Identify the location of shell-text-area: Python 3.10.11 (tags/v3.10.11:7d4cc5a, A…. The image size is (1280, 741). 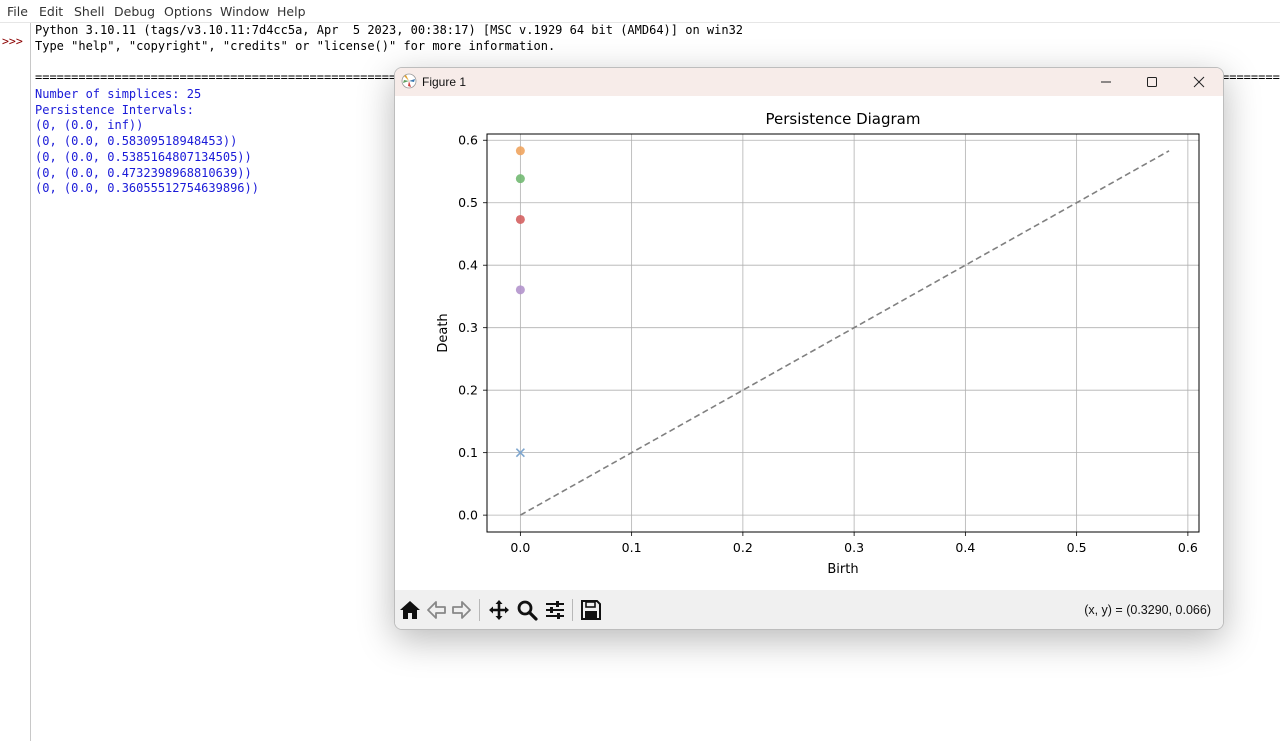
(389, 38).